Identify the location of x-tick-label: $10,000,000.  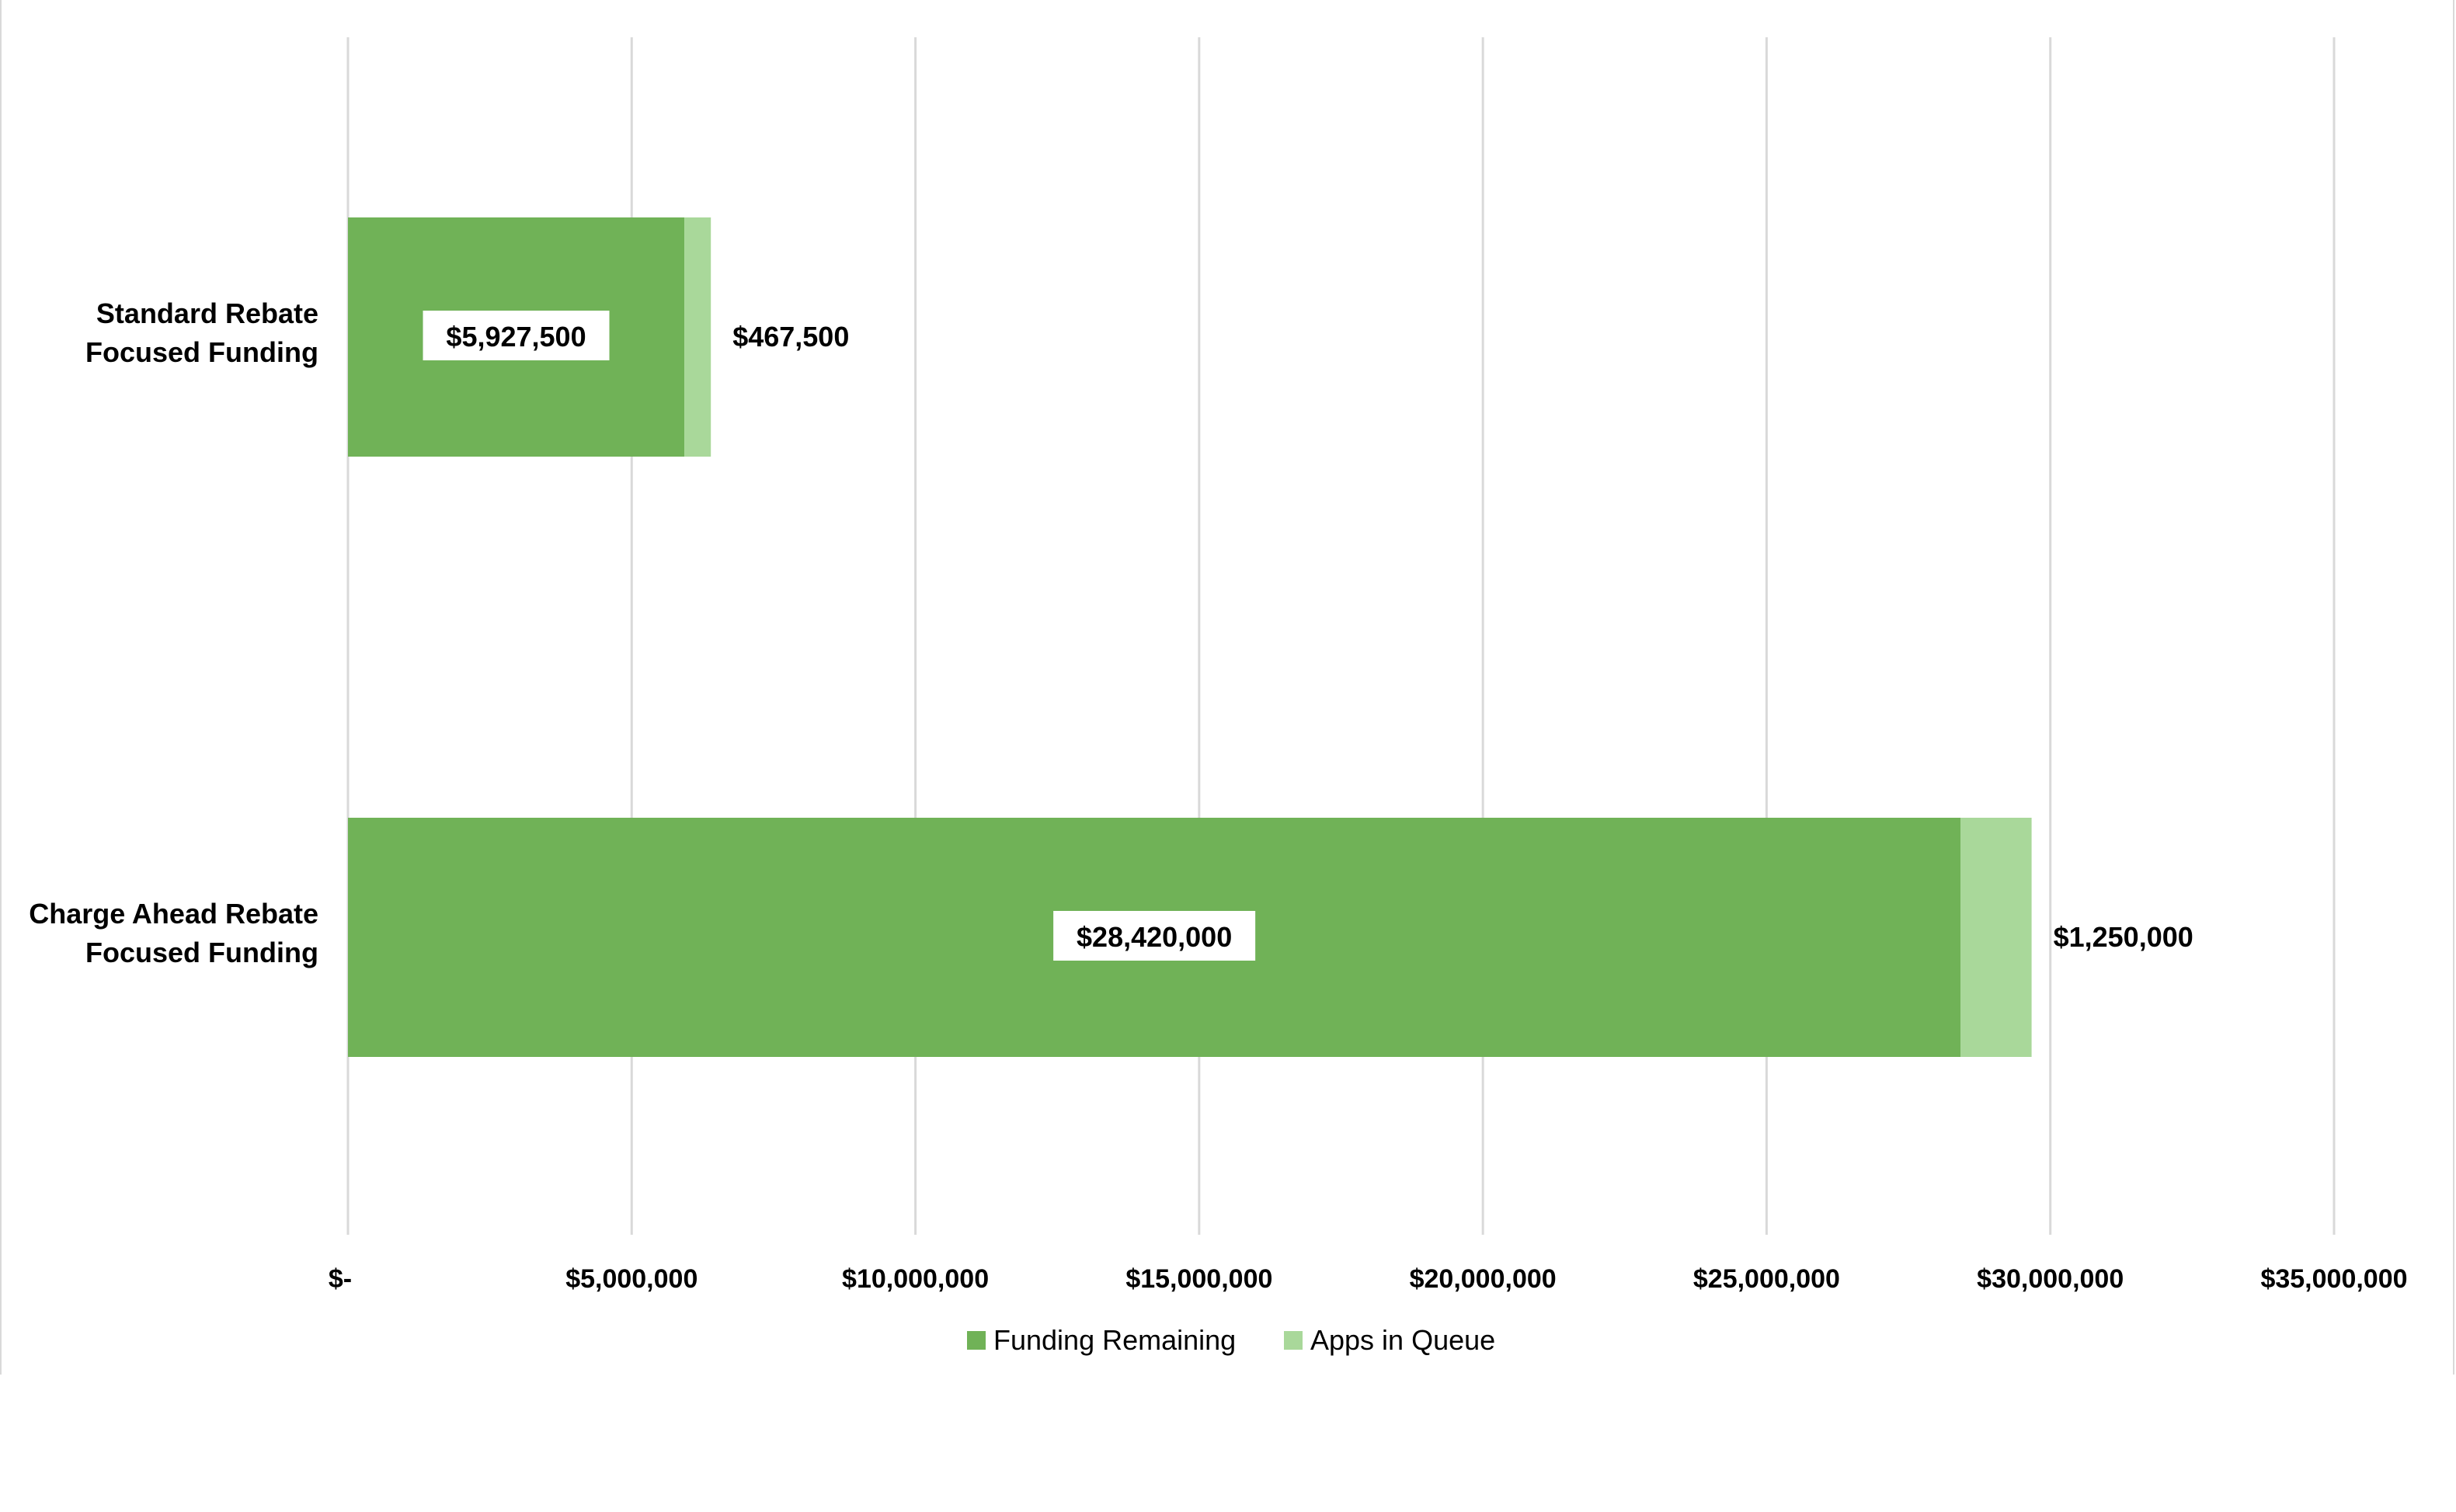
(915, 1279).